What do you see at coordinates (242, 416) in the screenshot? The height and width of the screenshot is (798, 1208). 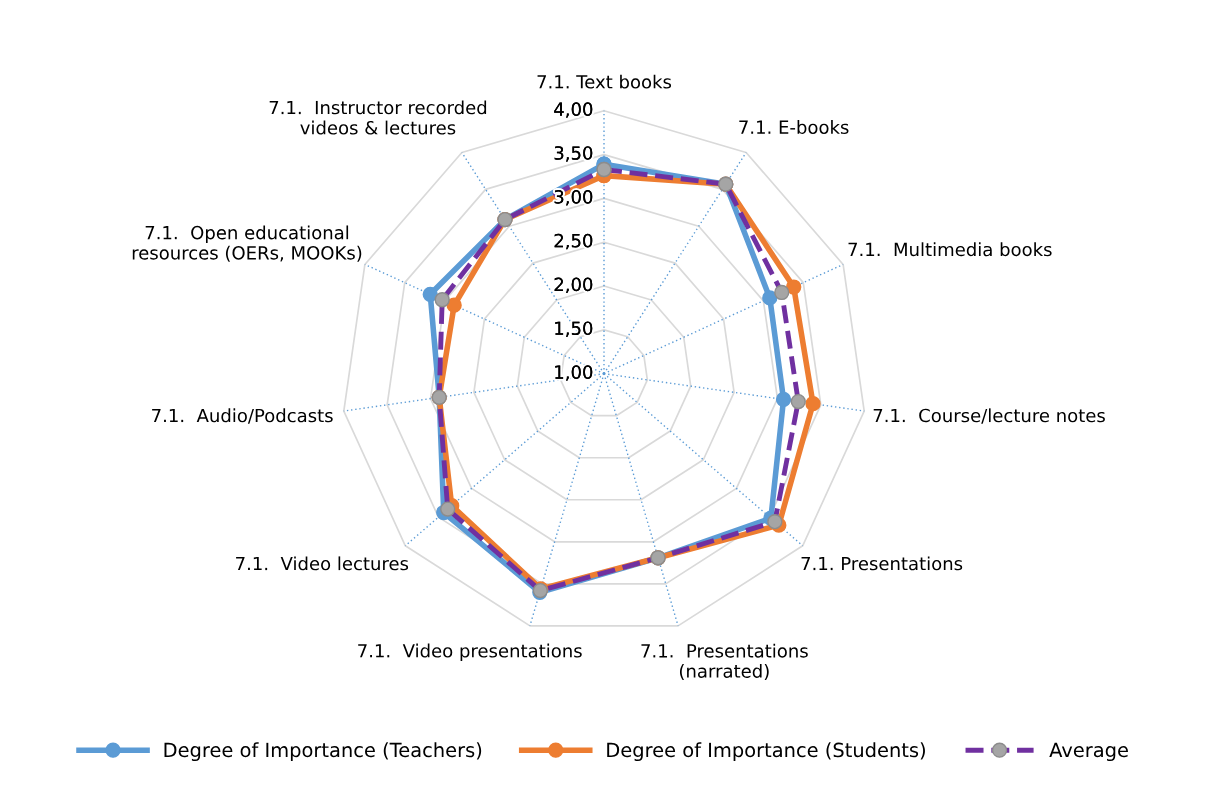 I see `spoke-label: 7.1. Audio/Podcasts` at bounding box center [242, 416].